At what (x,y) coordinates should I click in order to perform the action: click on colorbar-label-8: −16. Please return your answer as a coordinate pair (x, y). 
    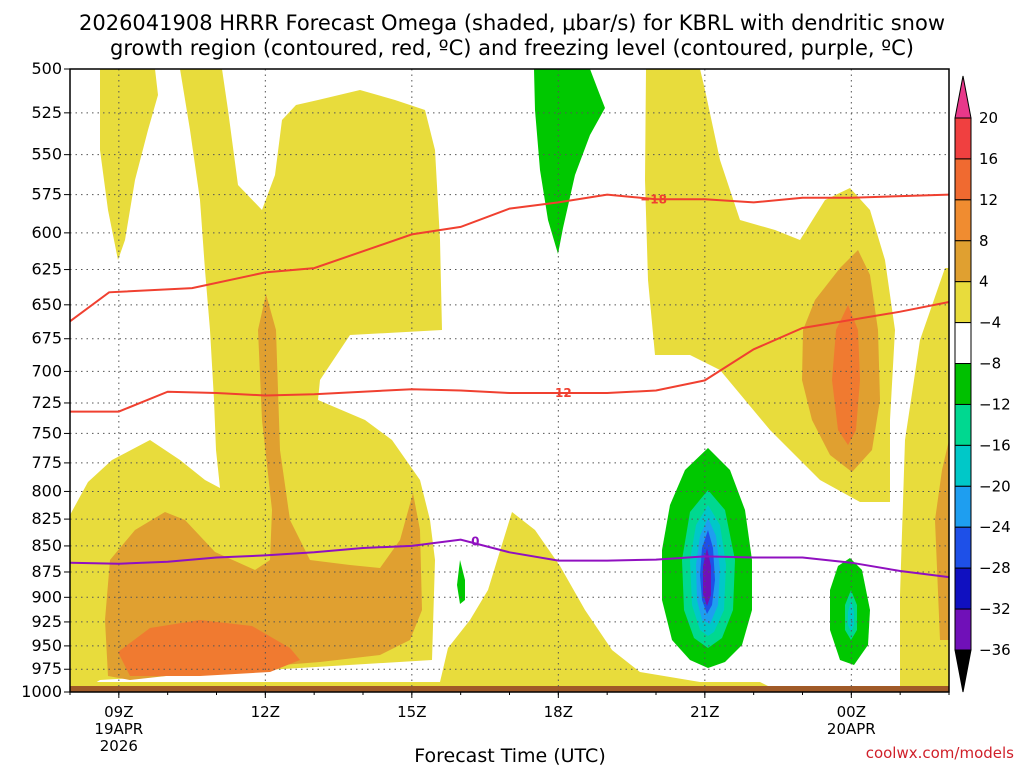
    Looking at the image, I should click on (995, 445).